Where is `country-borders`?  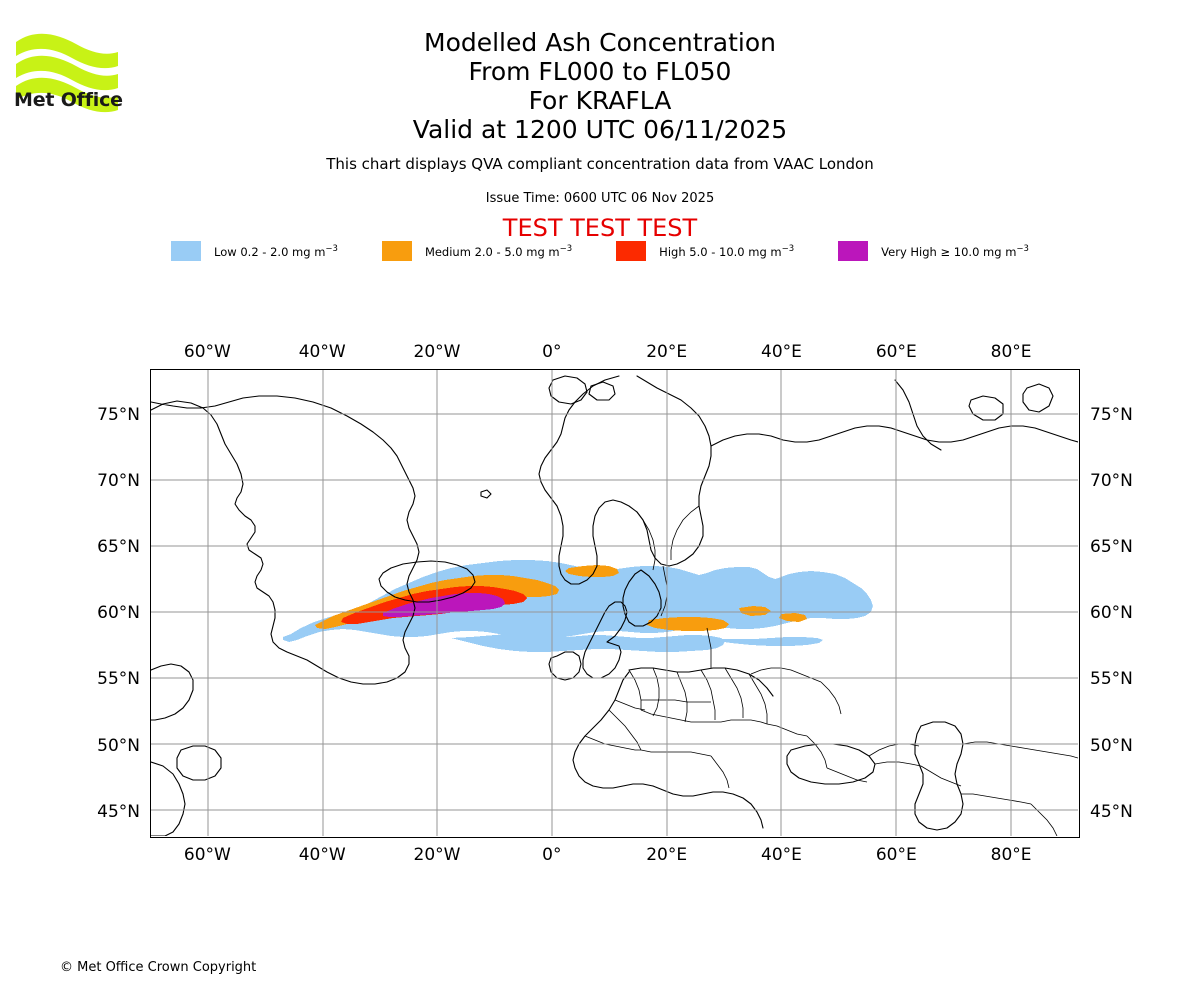 country-borders is located at coordinates (831, 670).